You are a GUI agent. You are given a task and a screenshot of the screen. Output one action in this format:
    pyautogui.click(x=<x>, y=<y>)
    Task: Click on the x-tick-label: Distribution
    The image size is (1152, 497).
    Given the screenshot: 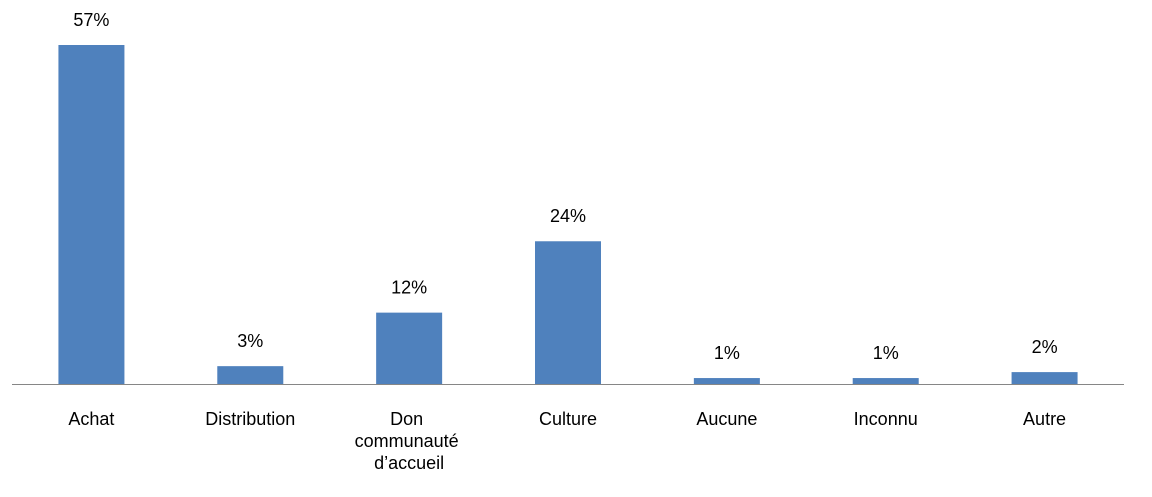 What is the action you would take?
    pyautogui.click(x=250, y=419)
    